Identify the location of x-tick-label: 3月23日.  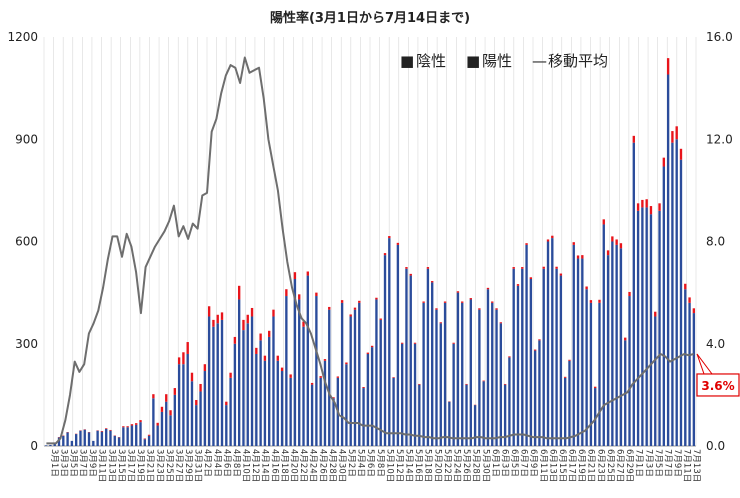
(159, 465).